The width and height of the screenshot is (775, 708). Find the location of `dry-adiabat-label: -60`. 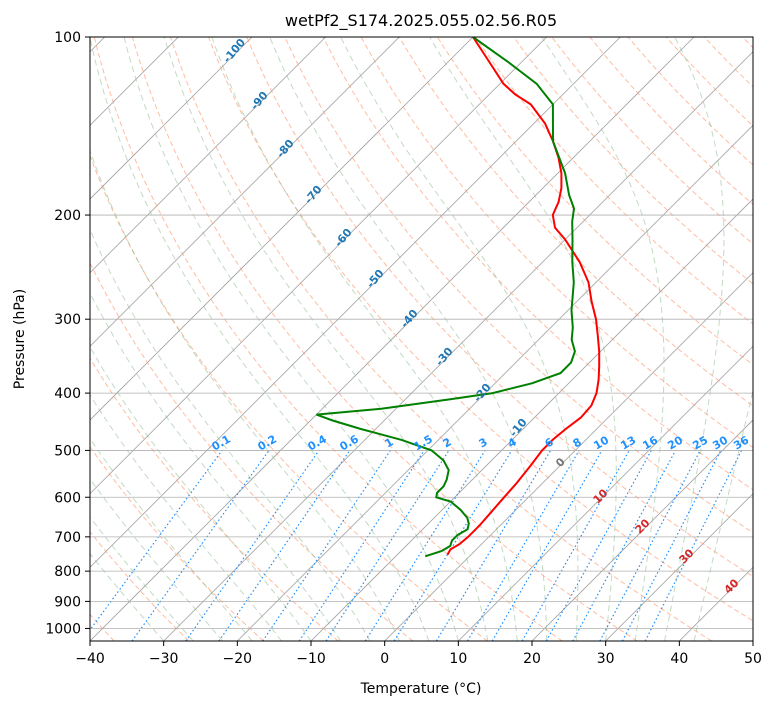

dry-adiabat-label: -60 is located at coordinates (343, 238).